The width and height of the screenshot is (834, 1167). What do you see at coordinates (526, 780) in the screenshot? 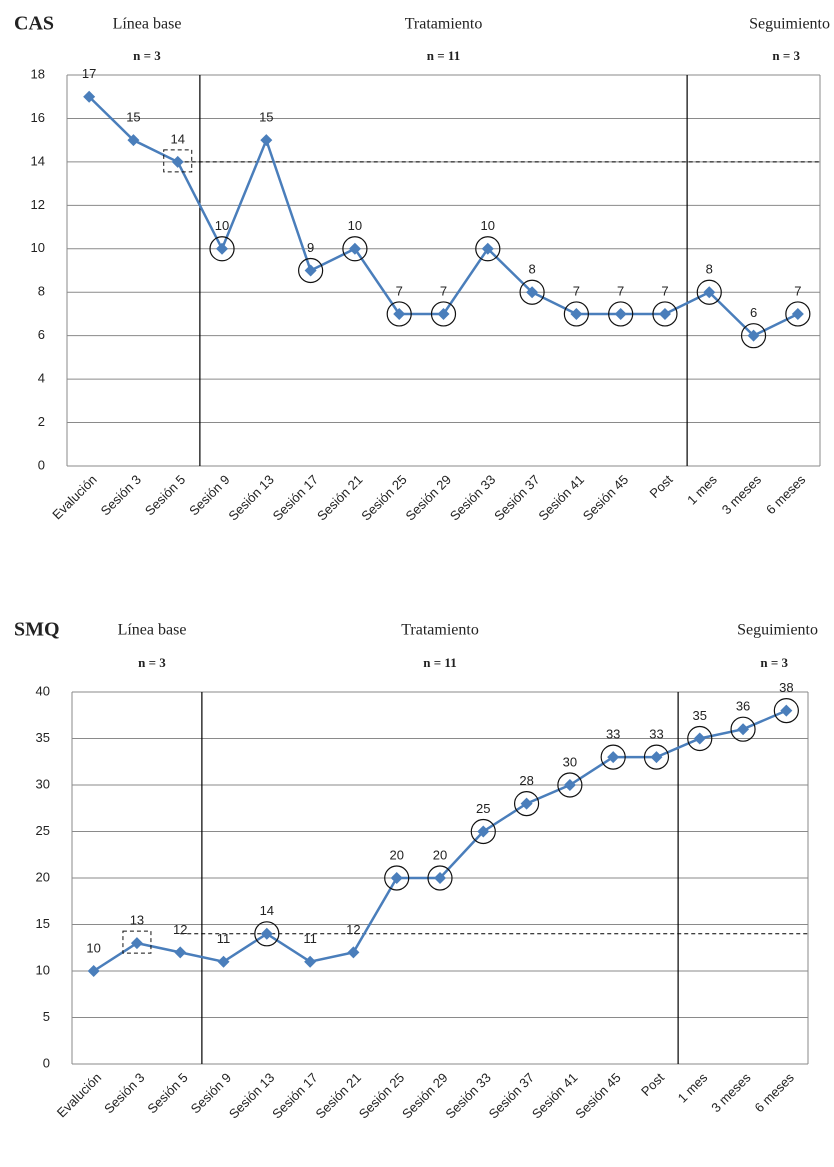
I see `data-label: 28` at bounding box center [526, 780].